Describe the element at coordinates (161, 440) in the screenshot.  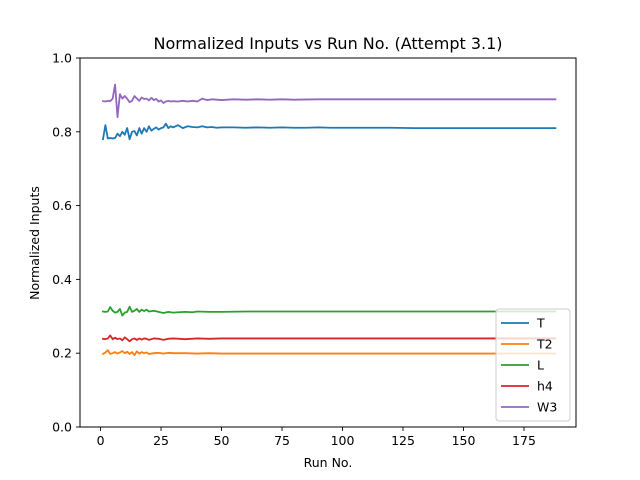
I see `x-tick-label: 25` at that location.